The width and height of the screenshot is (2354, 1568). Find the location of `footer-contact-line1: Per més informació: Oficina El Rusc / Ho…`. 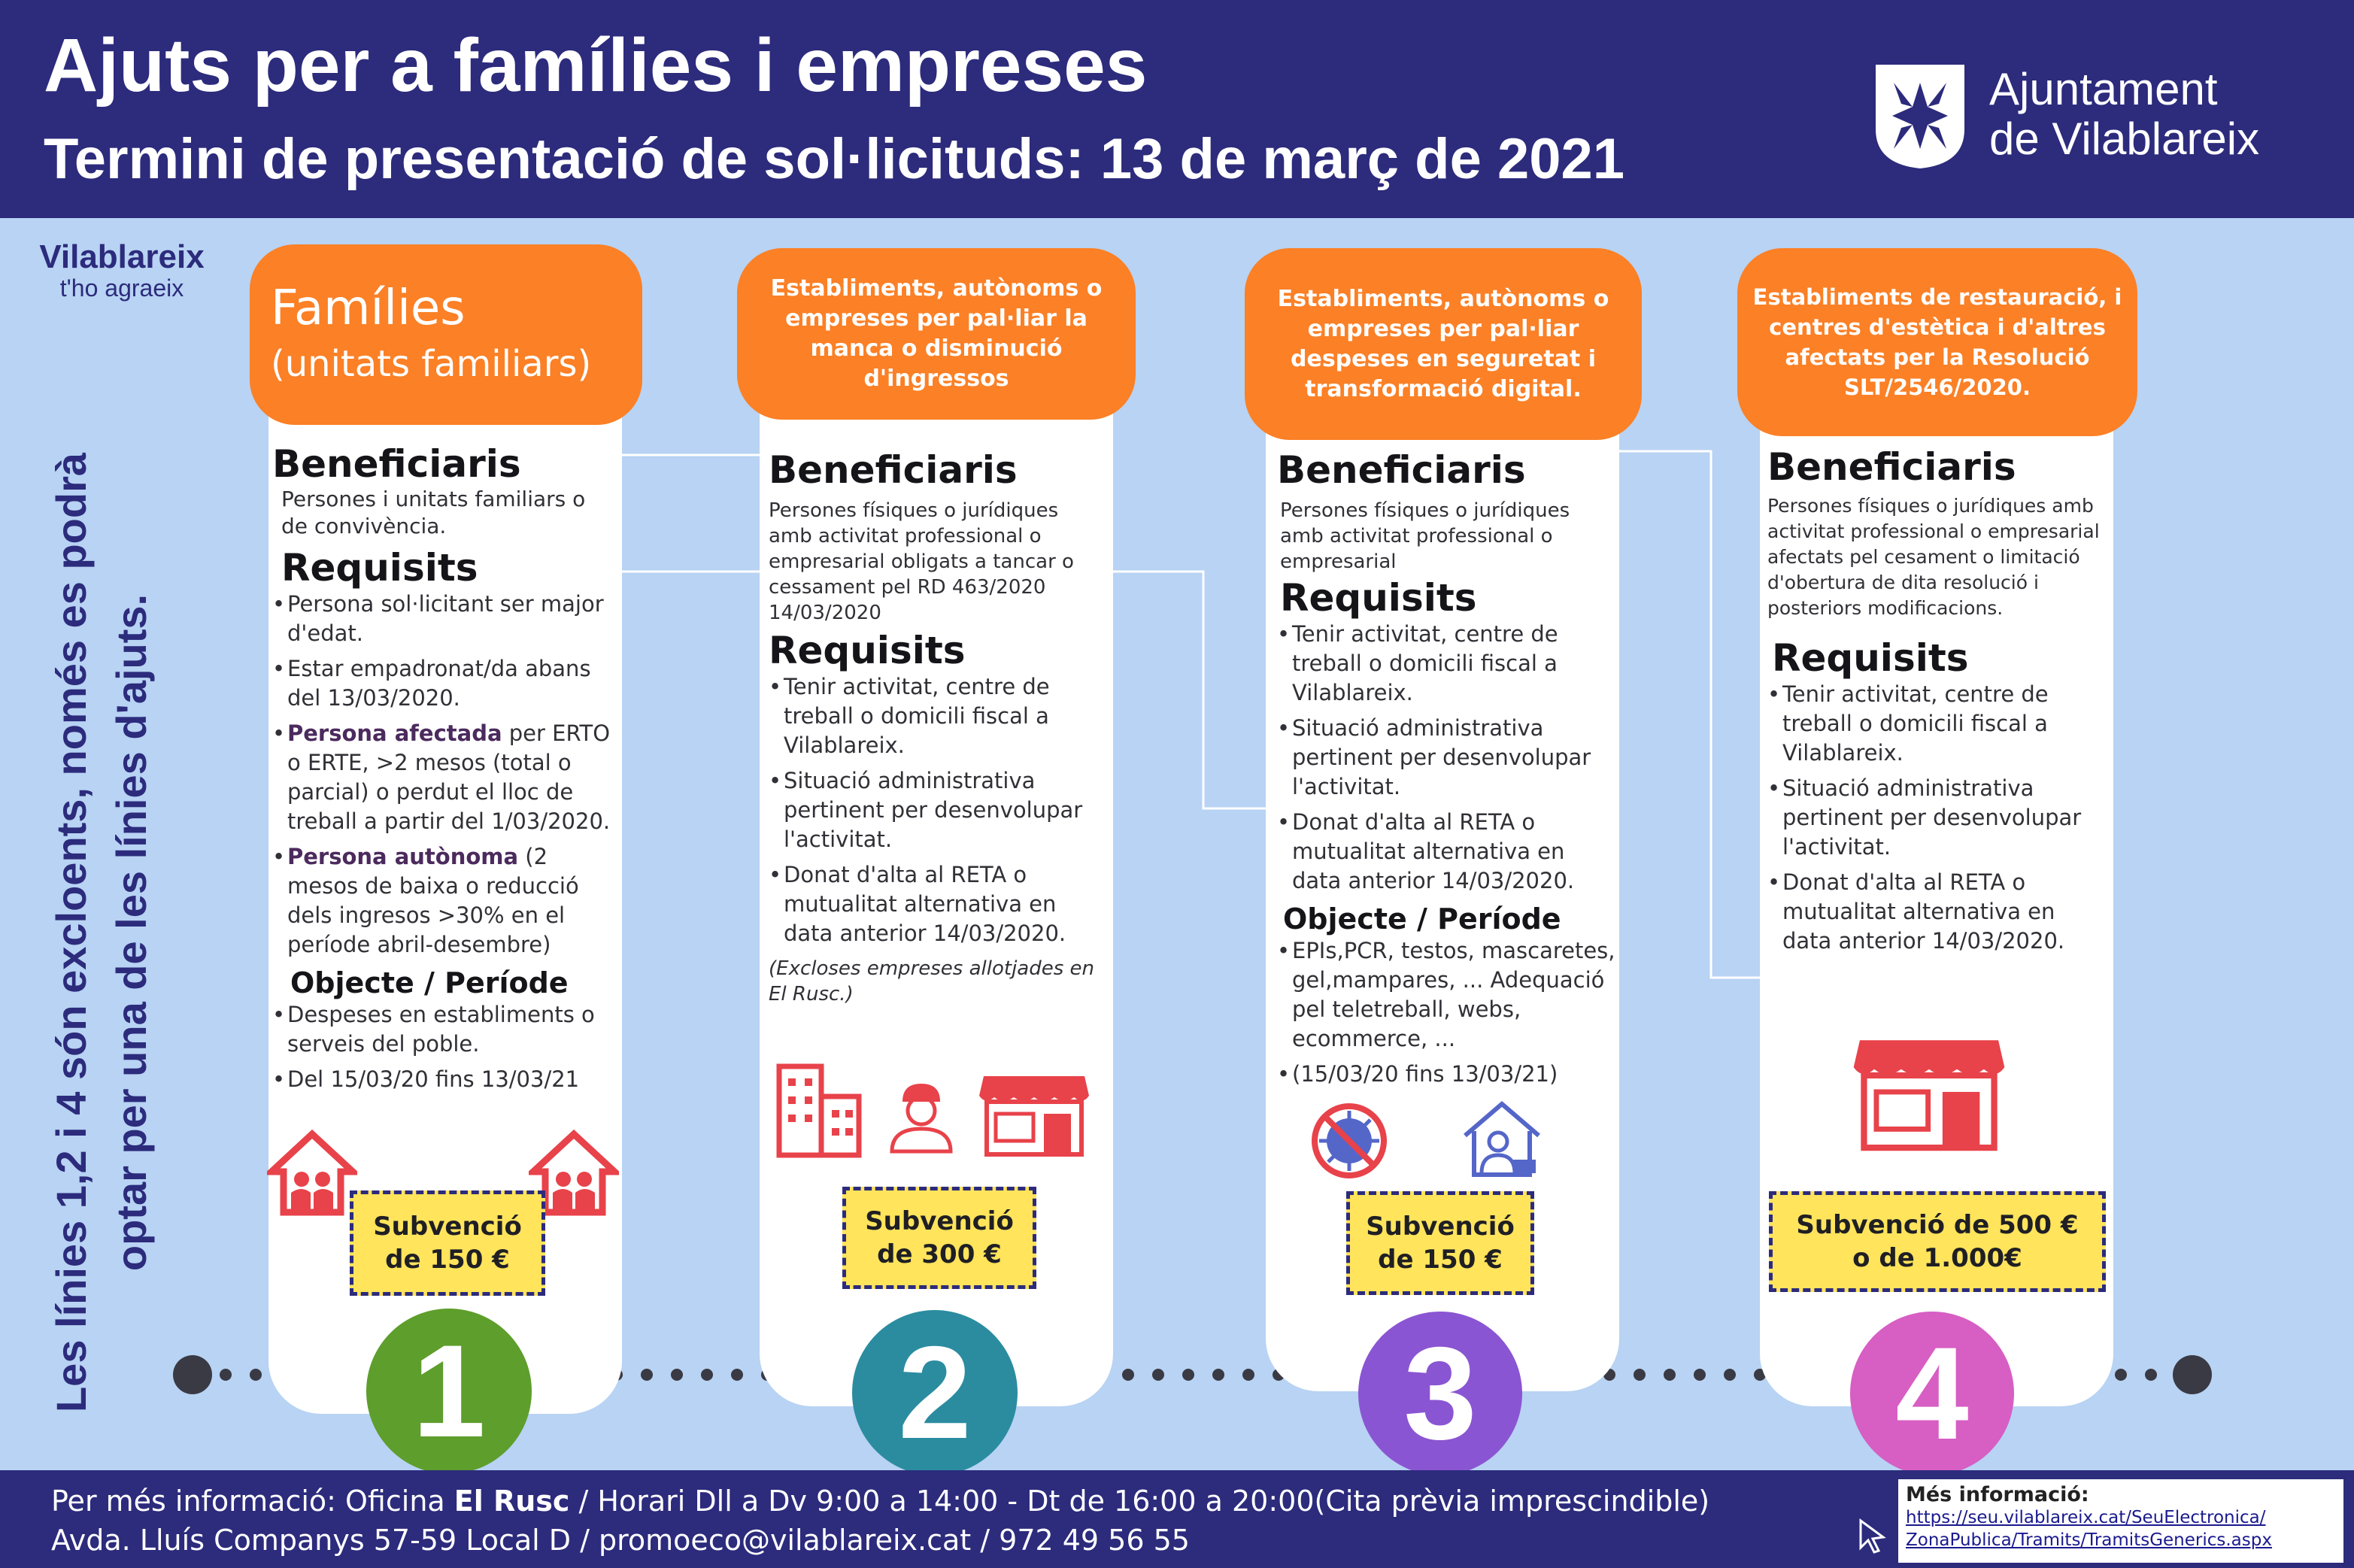

footer-contact-line1: Per més informació: Oficina El Rusc / Ho… is located at coordinates (880, 1501).